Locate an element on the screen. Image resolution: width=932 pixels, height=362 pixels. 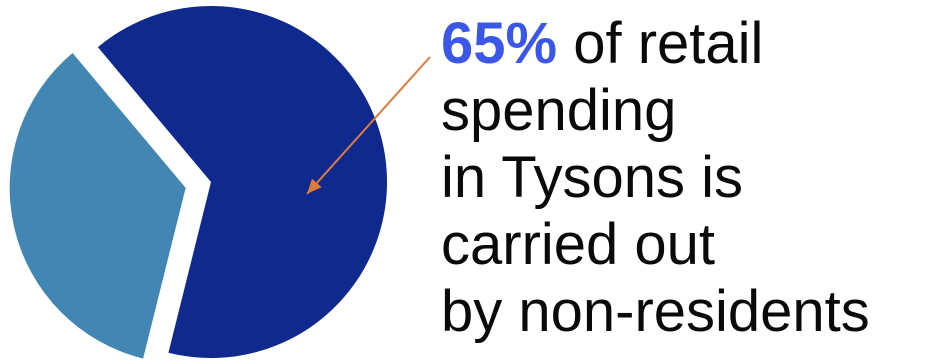
arrow-head is located at coordinates (314, 186).